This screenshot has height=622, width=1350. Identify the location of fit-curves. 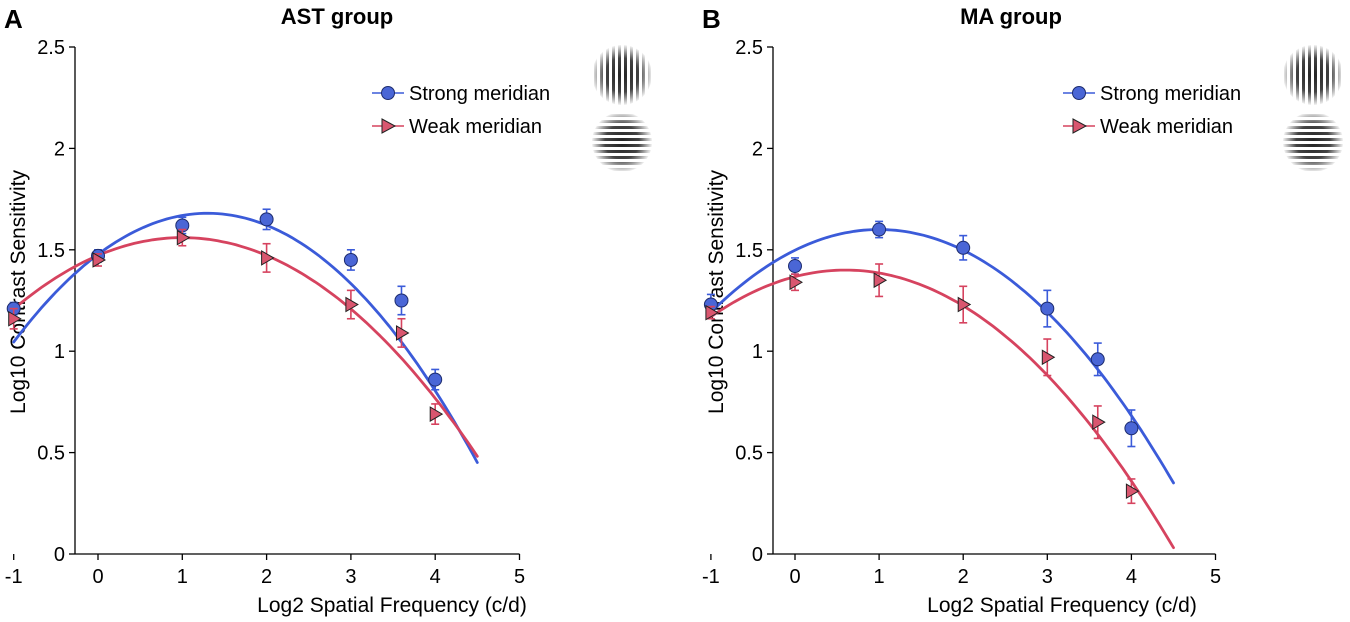
(245, 337).